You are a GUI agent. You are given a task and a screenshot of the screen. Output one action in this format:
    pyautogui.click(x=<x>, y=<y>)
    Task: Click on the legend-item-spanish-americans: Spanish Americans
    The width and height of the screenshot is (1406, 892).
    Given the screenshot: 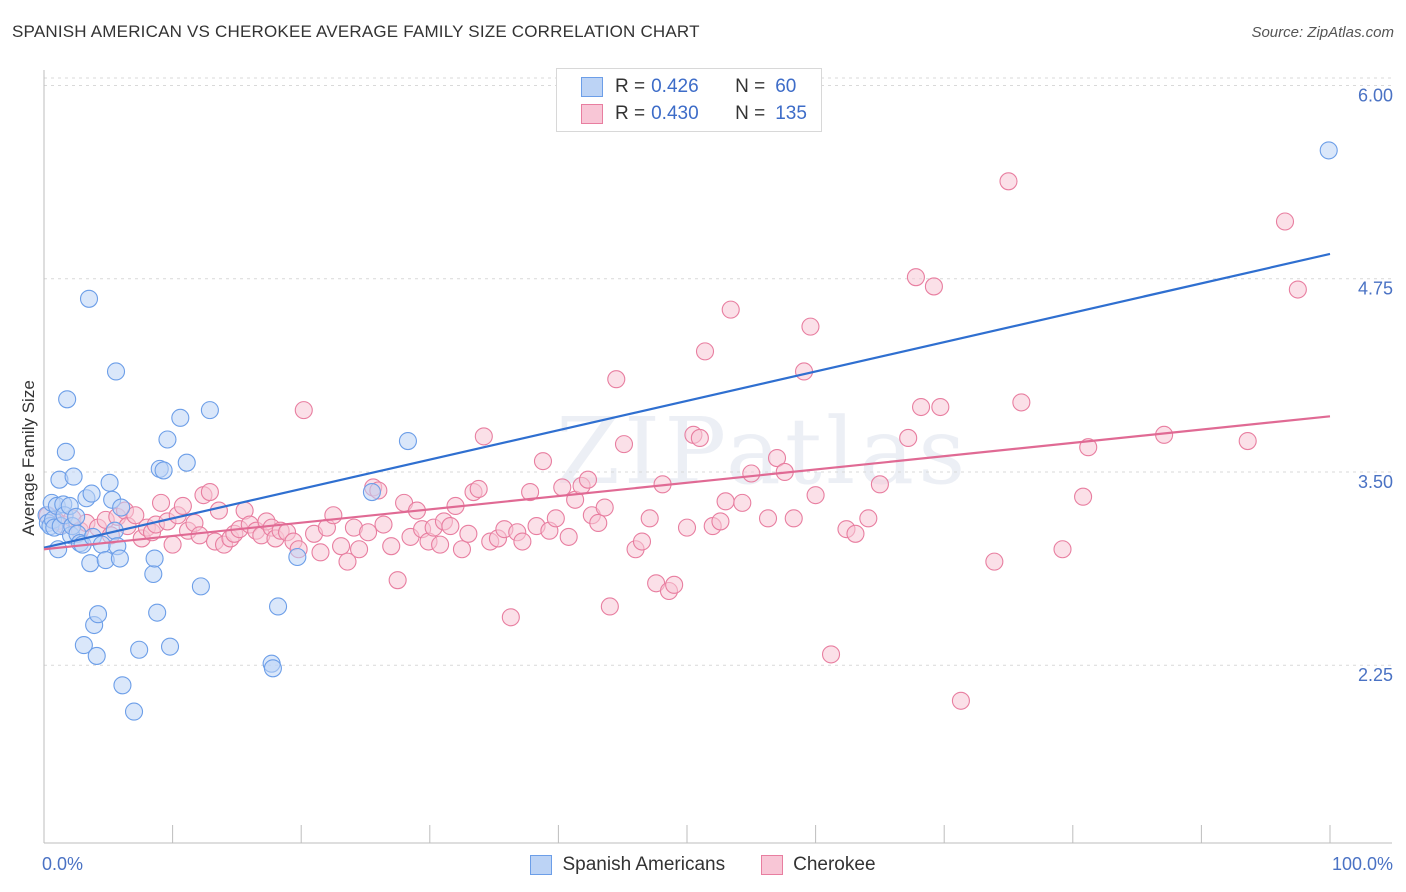 What is the action you would take?
    pyautogui.click(x=627, y=865)
    